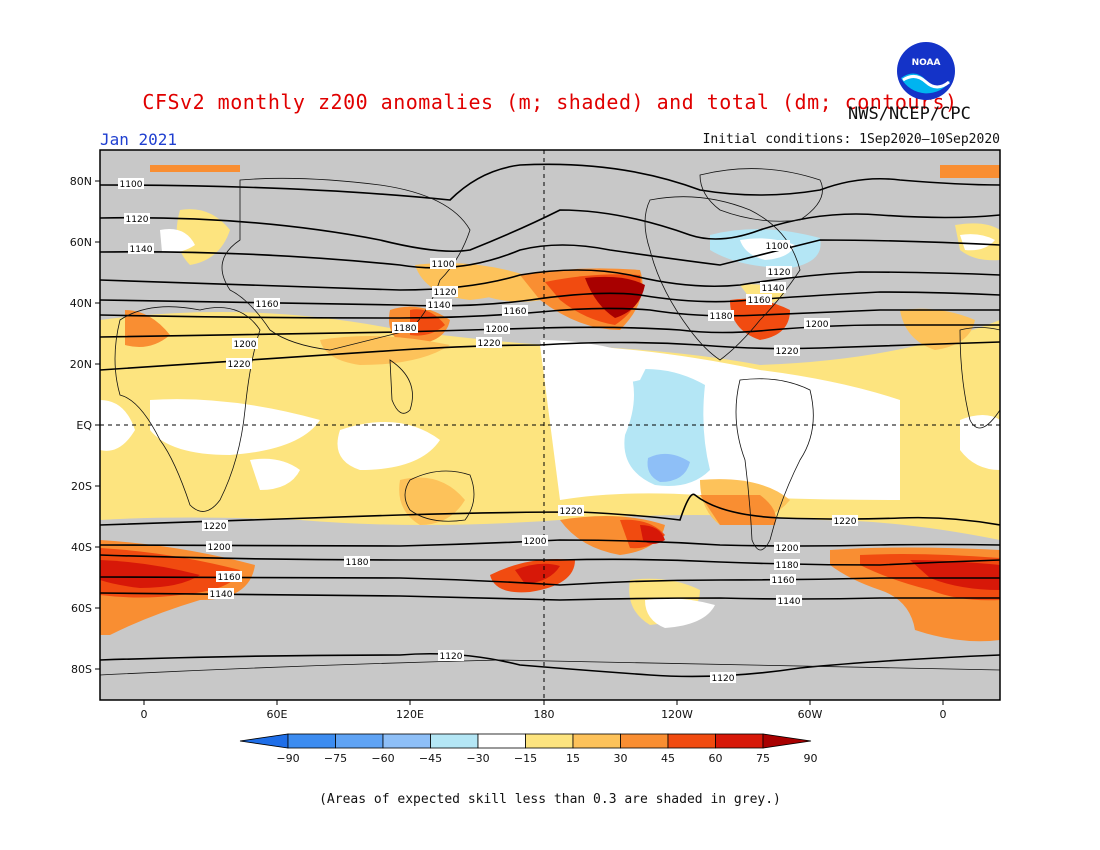 The width and height of the screenshot is (1100, 850). I want to click on colorbar-label: −90, so click(287, 758).